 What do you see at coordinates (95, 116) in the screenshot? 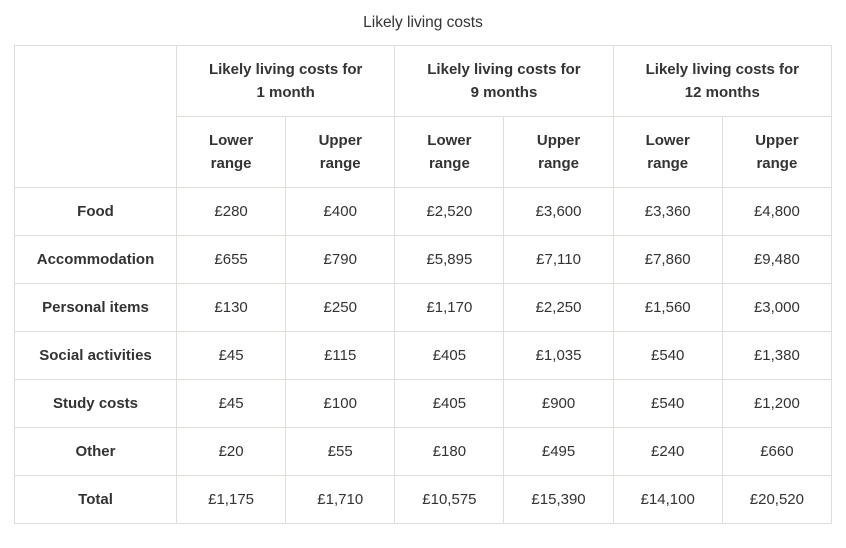
I see `corner-cell` at bounding box center [95, 116].